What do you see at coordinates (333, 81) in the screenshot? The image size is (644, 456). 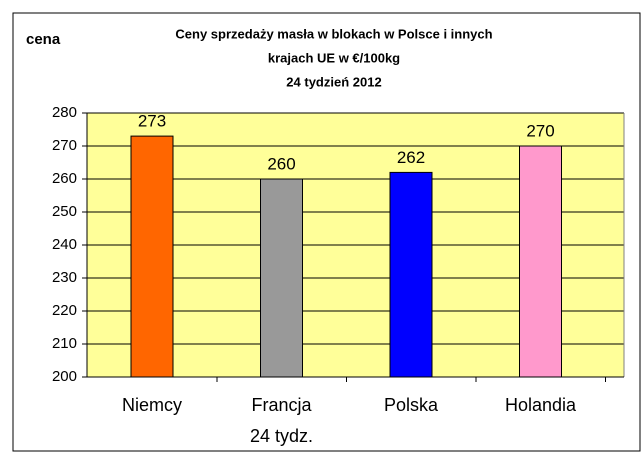 I see `chart-title: 24 tydzień 2012` at bounding box center [333, 81].